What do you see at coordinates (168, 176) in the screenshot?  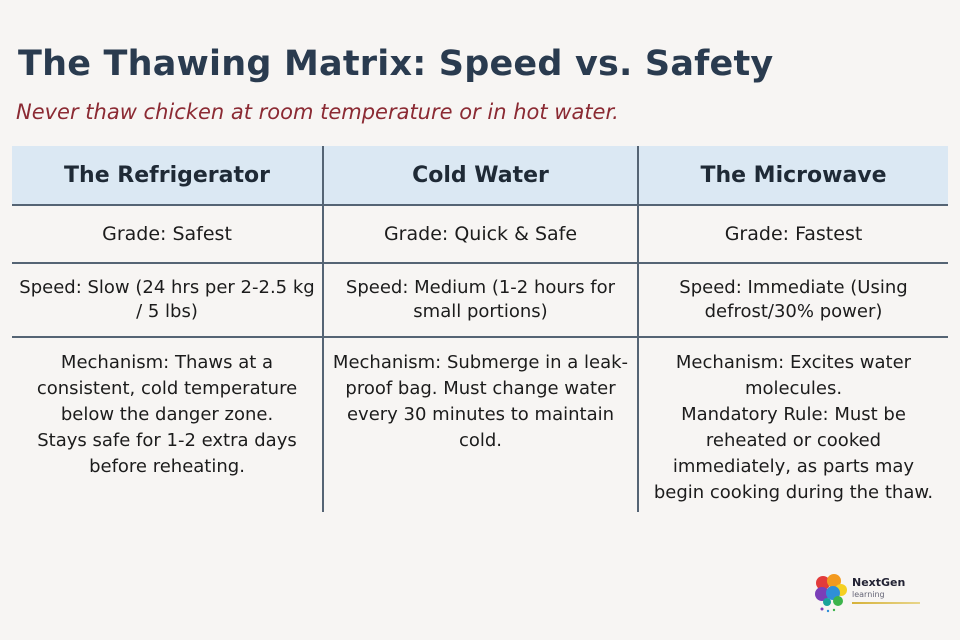 I see `header-refrigerator: The Refrigerator` at bounding box center [168, 176].